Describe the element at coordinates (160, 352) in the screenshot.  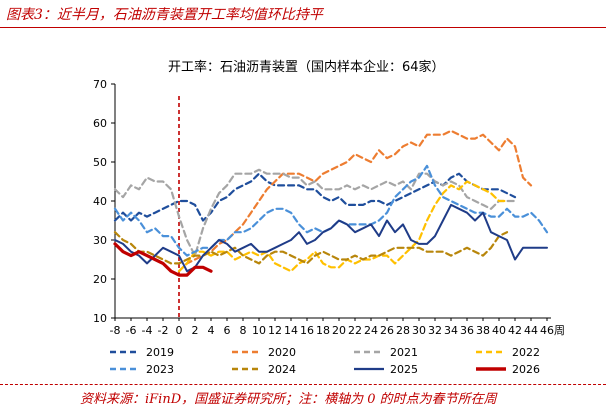
I see `legend-label: 2019` at that location.